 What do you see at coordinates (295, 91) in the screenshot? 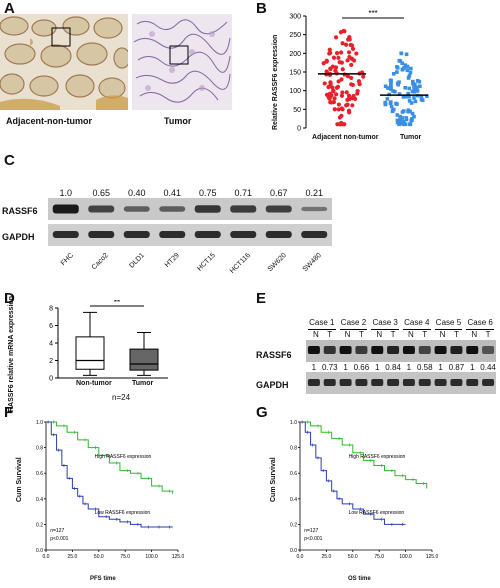
I see `panelb-ytick-label: 100` at bounding box center [295, 91].